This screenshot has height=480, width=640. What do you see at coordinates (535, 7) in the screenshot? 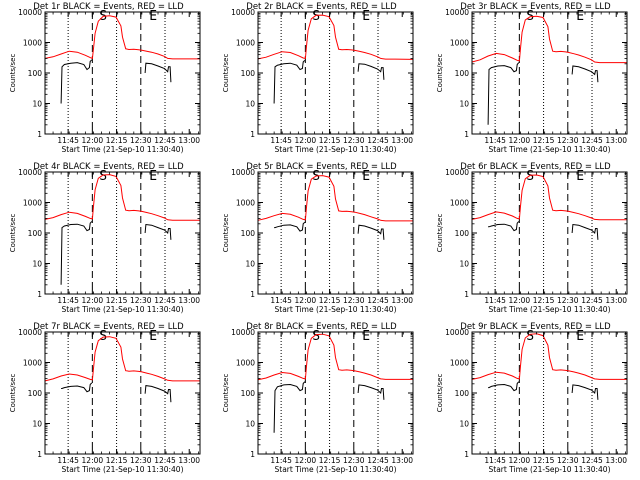
I see `panel-title: Det 3r BLACK = Events, RED = LLD` at bounding box center [535, 7].